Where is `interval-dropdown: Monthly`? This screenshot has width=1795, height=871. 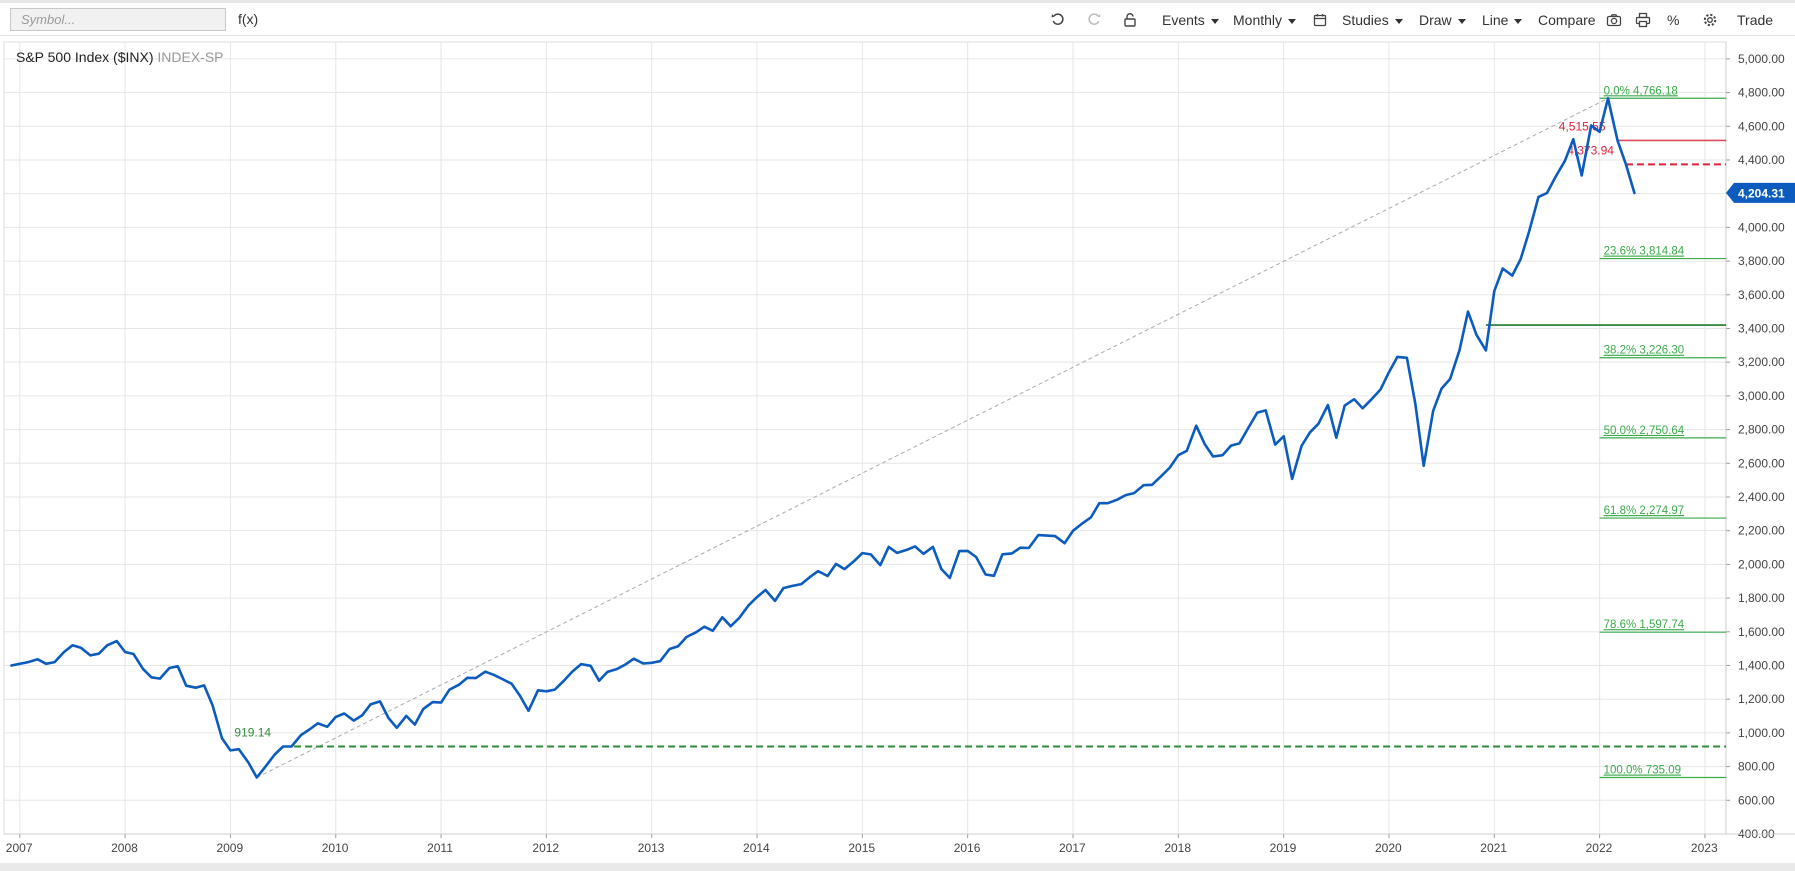
interval-dropdown: Monthly is located at coordinates (1265, 20).